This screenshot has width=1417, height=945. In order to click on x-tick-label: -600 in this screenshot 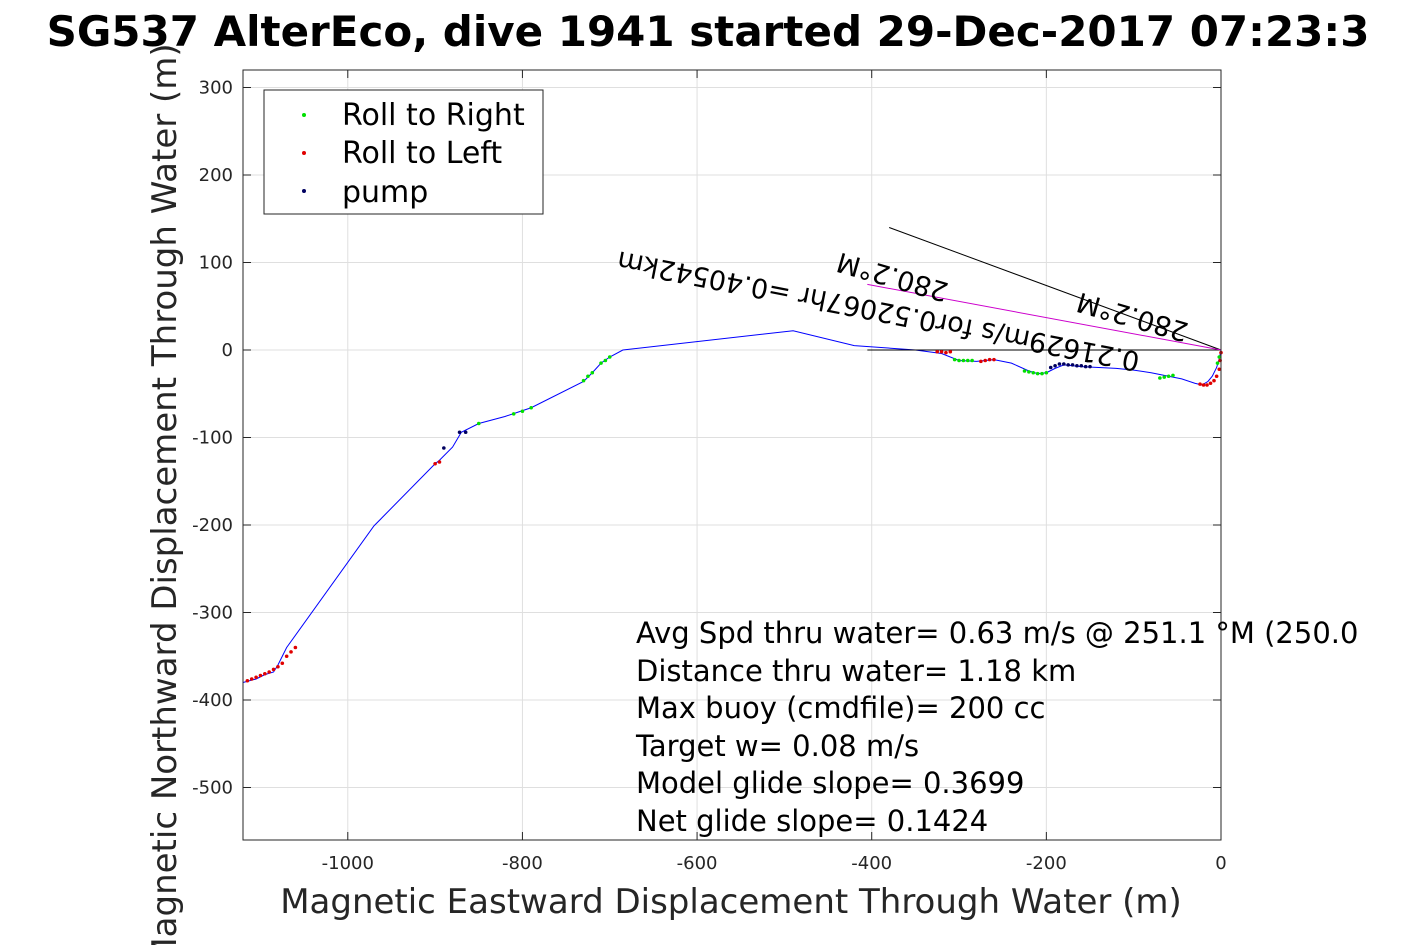, I will do `click(697, 863)`.